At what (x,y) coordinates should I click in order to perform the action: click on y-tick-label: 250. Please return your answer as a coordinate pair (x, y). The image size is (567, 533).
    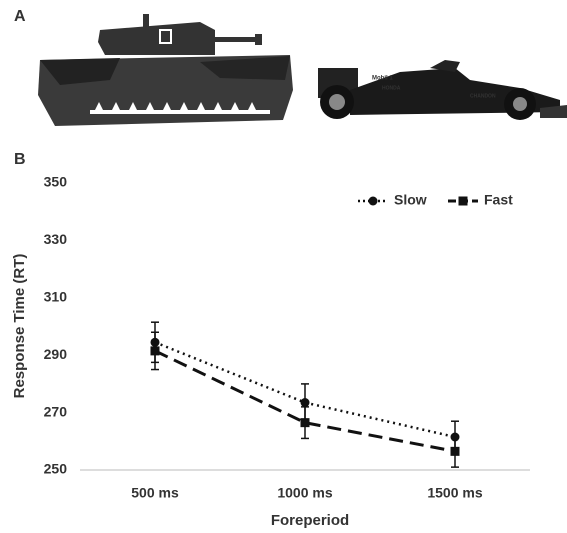
    Looking at the image, I should click on (56, 469).